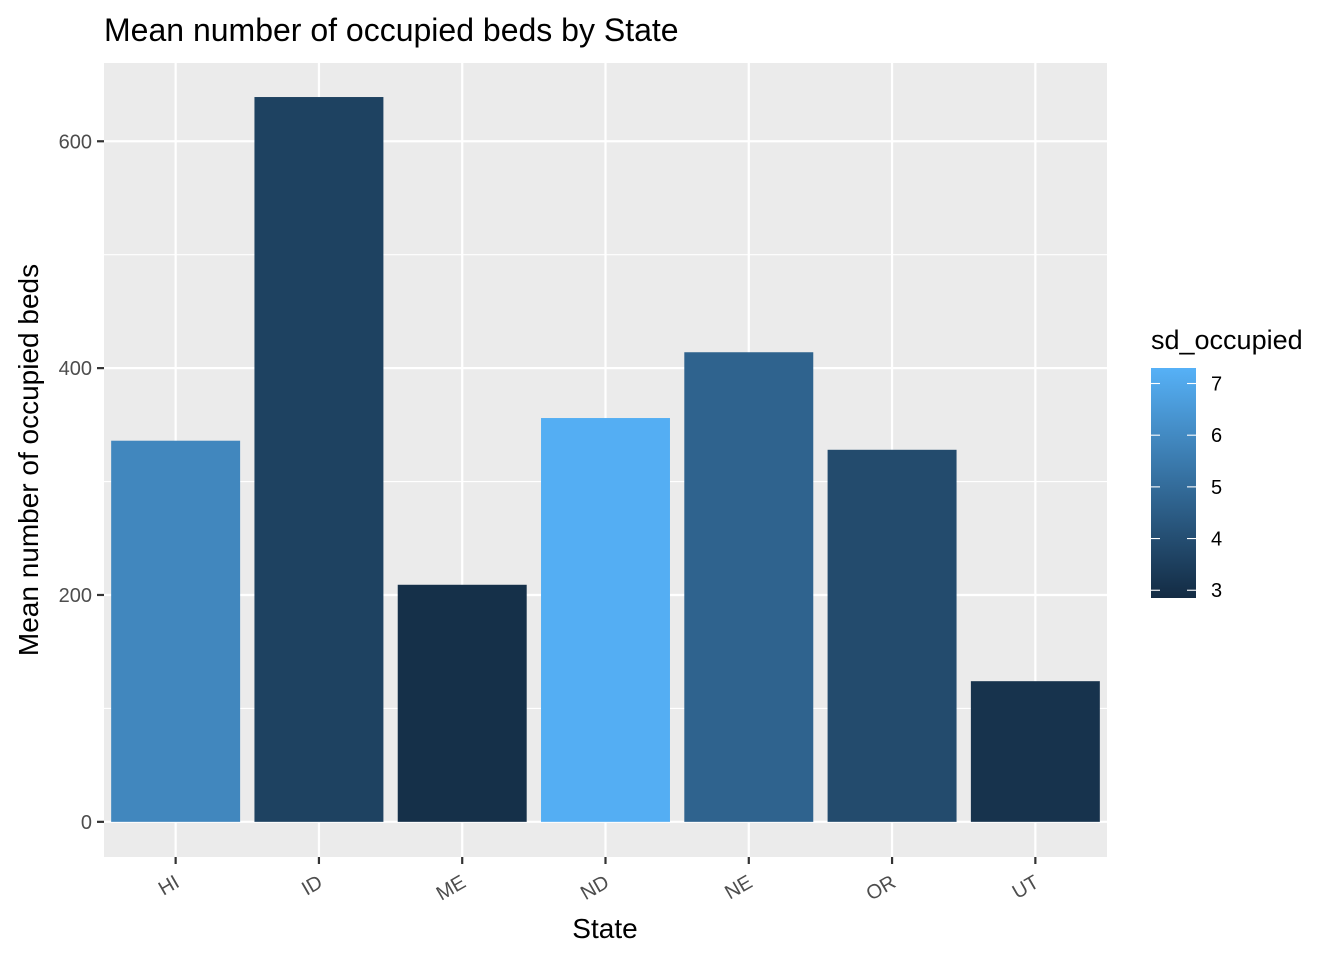  I want to click on x-tick-label-id: ID, so click(312, 885).